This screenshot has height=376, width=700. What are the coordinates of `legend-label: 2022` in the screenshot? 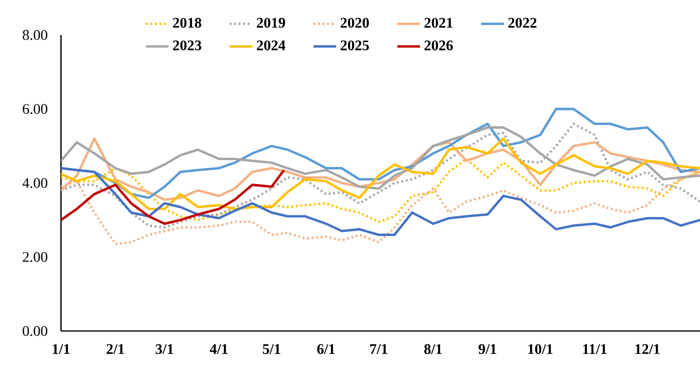 It's located at (522, 23).